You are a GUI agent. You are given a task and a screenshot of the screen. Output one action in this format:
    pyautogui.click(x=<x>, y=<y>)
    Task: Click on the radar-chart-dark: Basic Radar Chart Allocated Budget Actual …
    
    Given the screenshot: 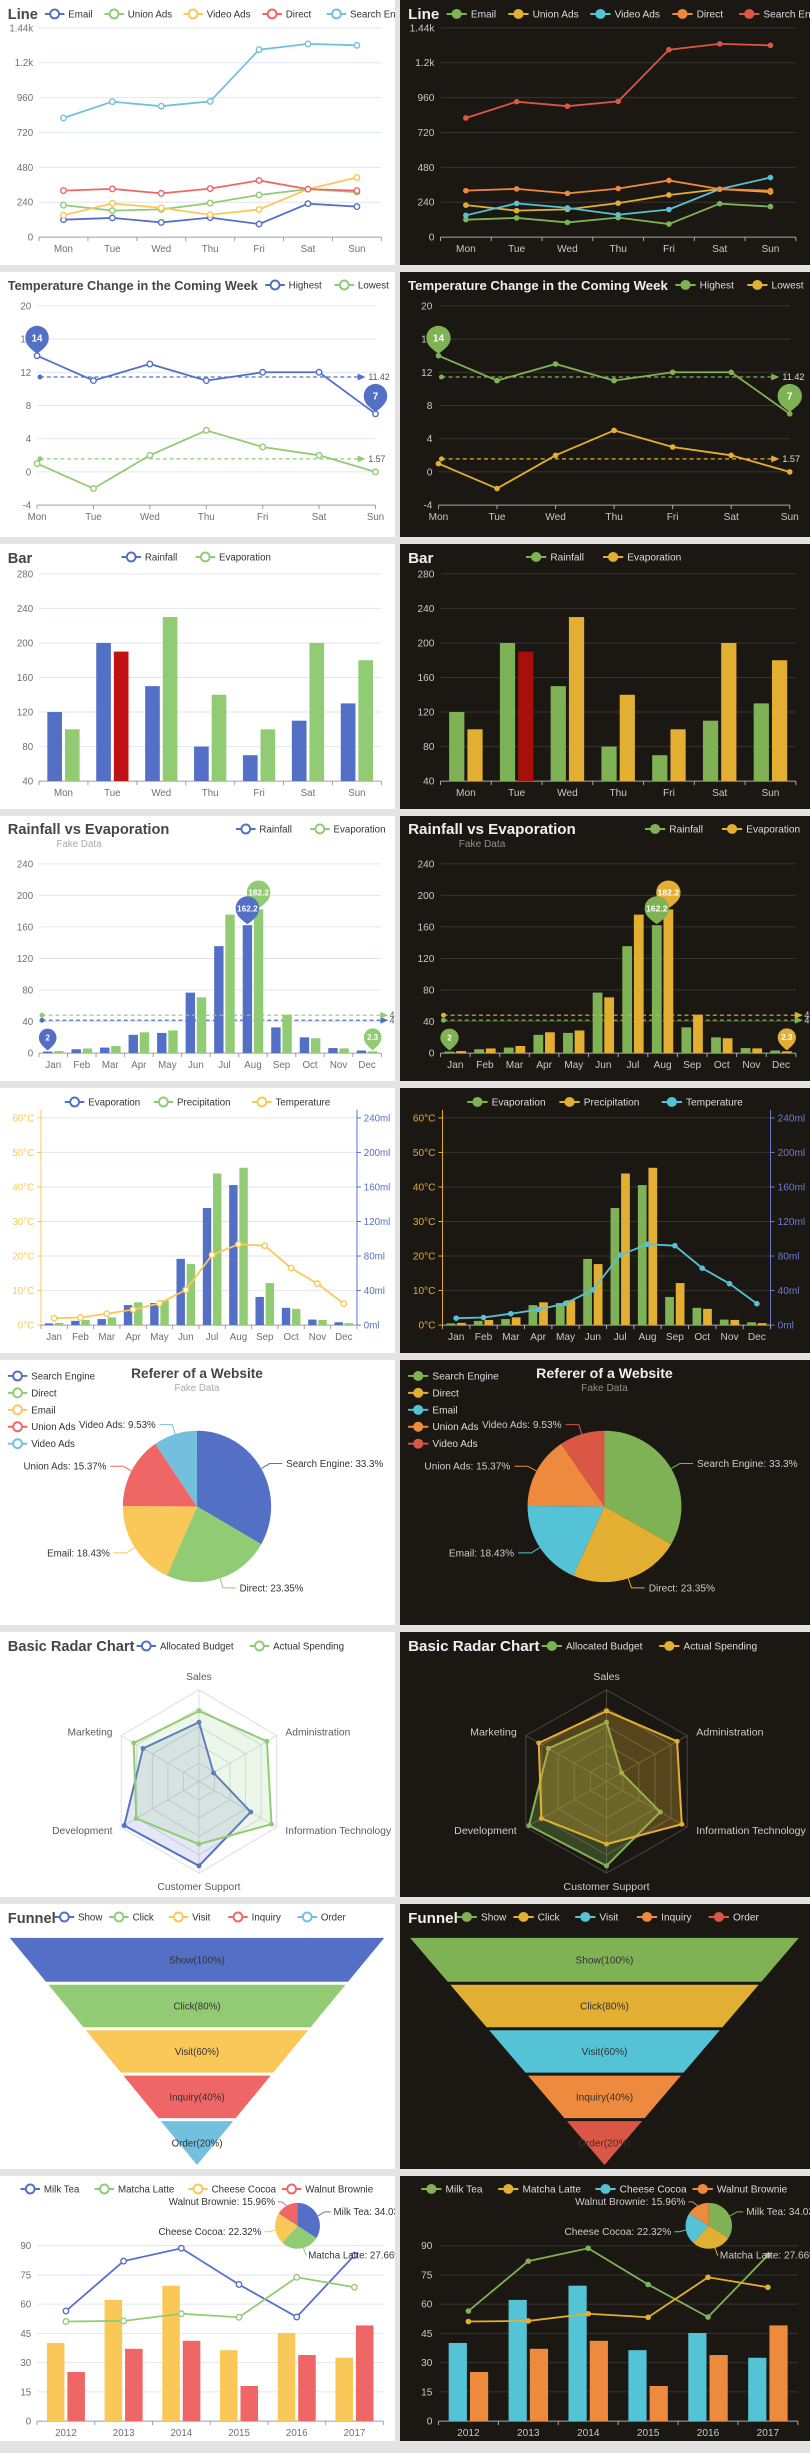 What is the action you would take?
    pyautogui.click(x=605, y=1764)
    